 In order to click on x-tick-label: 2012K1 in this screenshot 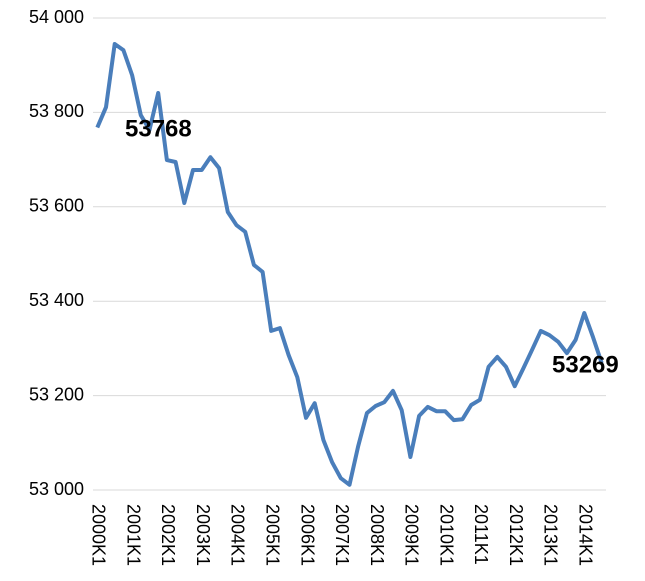, I will do `click(516, 535)`.